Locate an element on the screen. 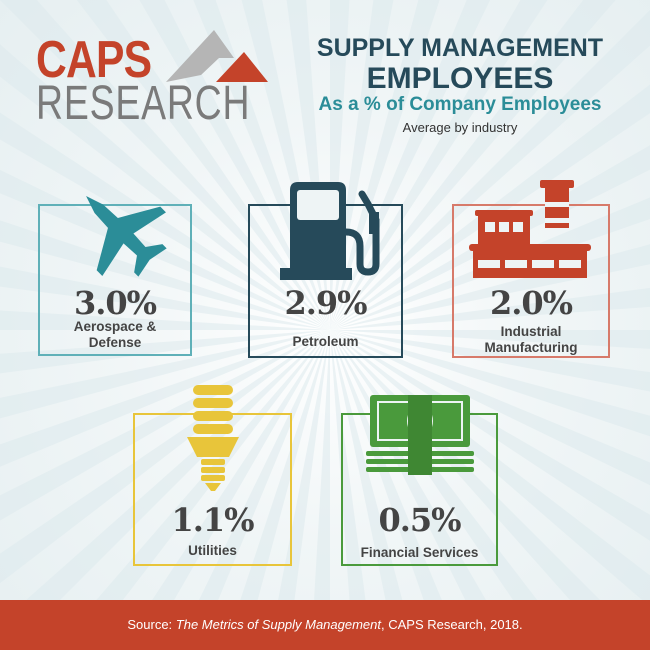 The image size is (650, 650). value: 3.0% is located at coordinates (115, 303).